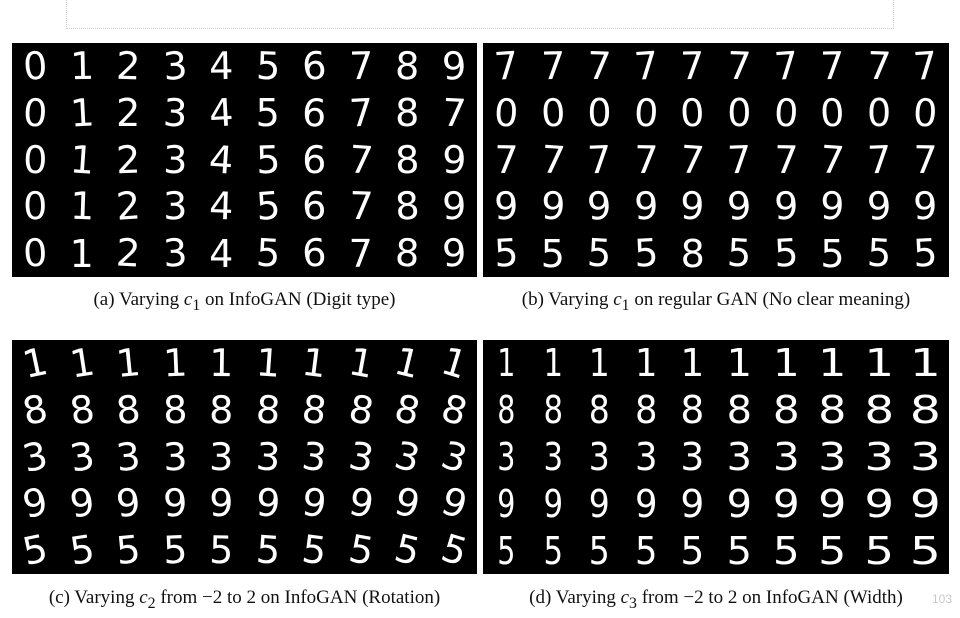 Image resolution: width=960 pixels, height=618 pixels. Describe the element at coordinates (128, 66) in the screenshot. I see `digit-cell: 2` at that location.